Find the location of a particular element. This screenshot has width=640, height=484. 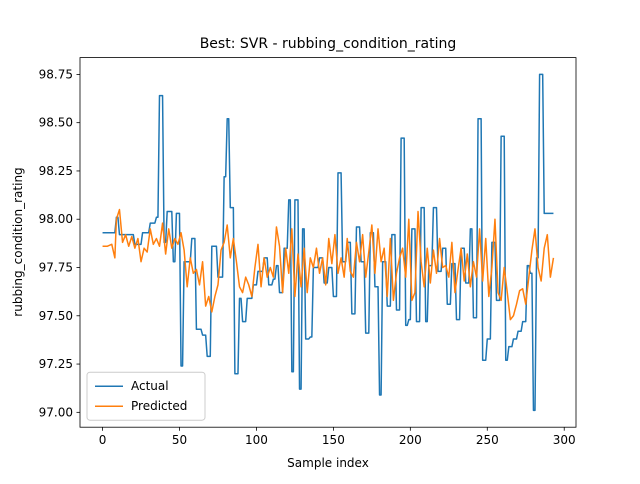

x-tick-label: 0 is located at coordinates (103, 440).